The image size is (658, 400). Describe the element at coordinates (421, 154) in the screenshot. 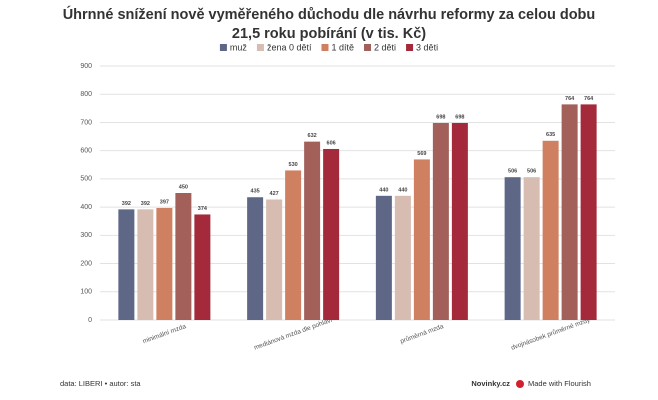

I see `value-label: 569` at that location.